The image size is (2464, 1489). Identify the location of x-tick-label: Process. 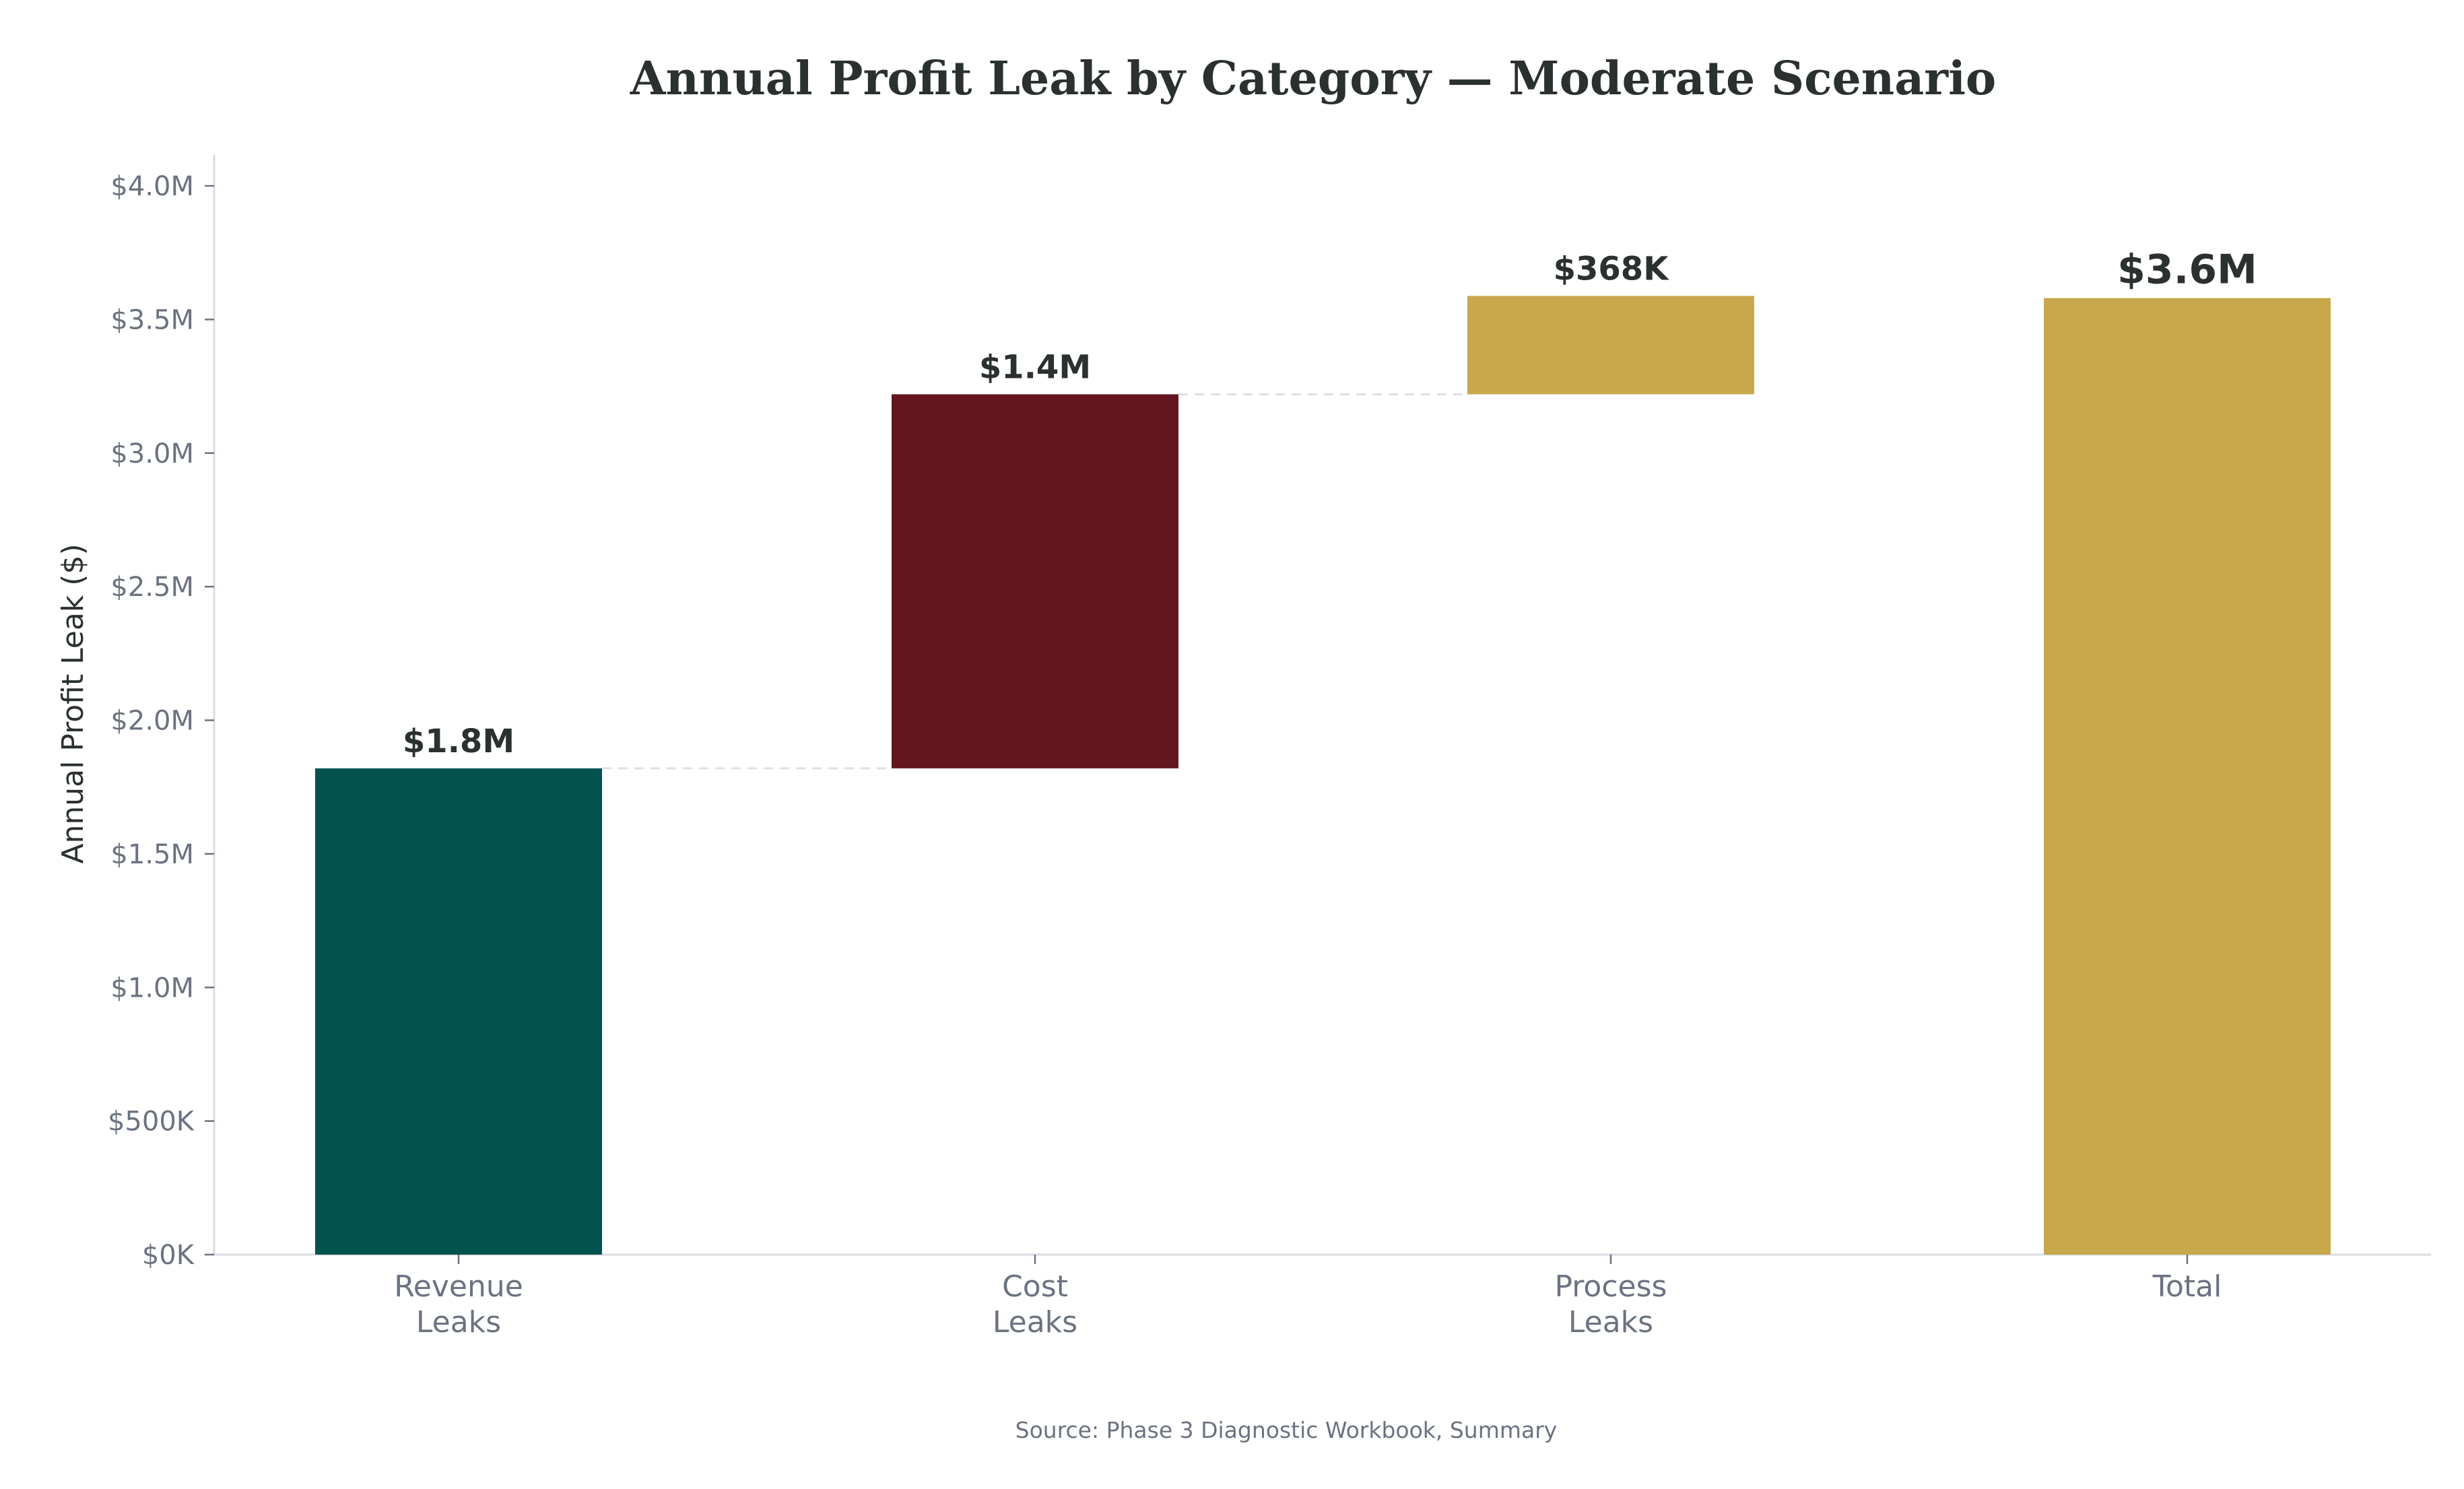
(1611, 1286).